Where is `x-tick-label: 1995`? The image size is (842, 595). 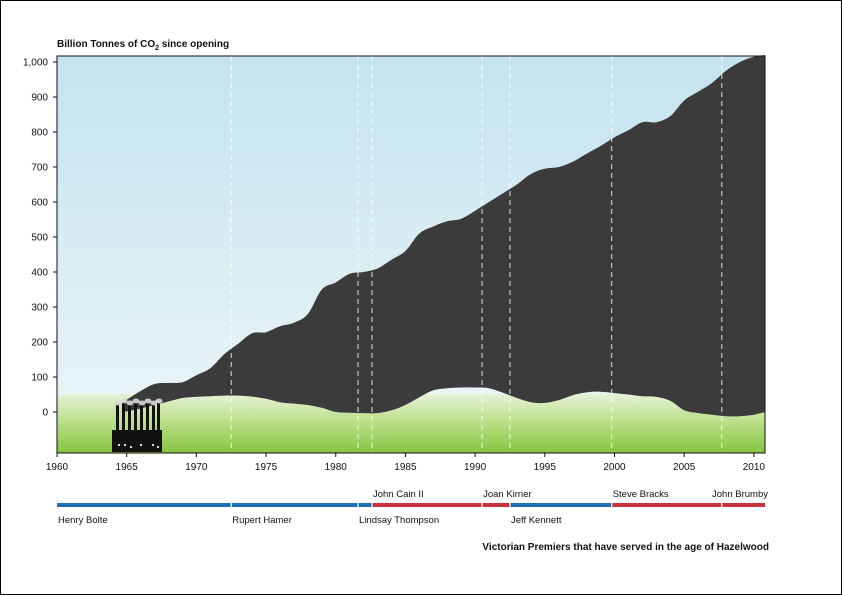 x-tick-label: 1995 is located at coordinates (545, 467).